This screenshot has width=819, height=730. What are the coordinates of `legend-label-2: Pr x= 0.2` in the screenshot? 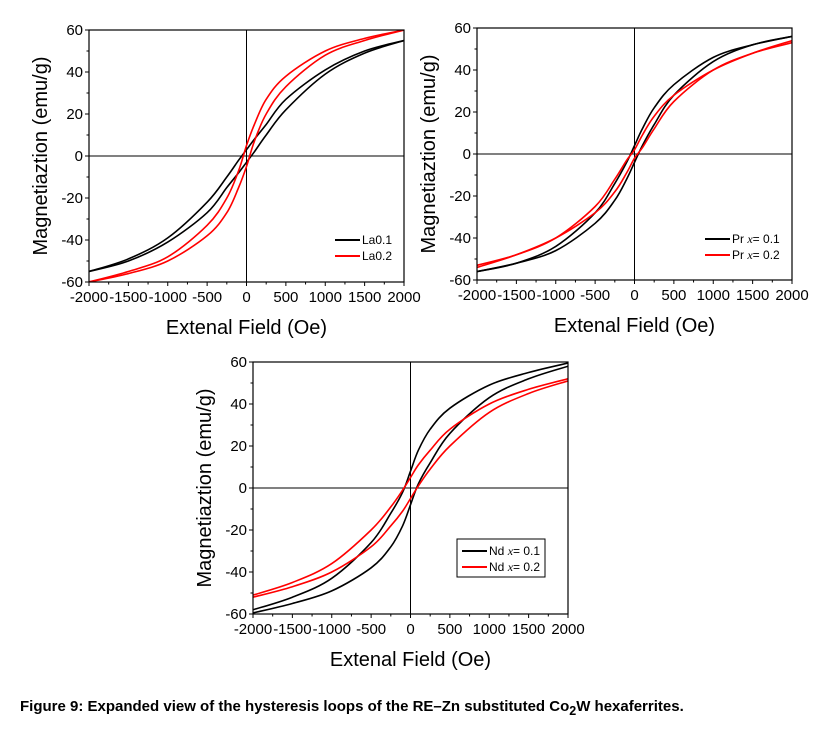 It's located at (756, 255).